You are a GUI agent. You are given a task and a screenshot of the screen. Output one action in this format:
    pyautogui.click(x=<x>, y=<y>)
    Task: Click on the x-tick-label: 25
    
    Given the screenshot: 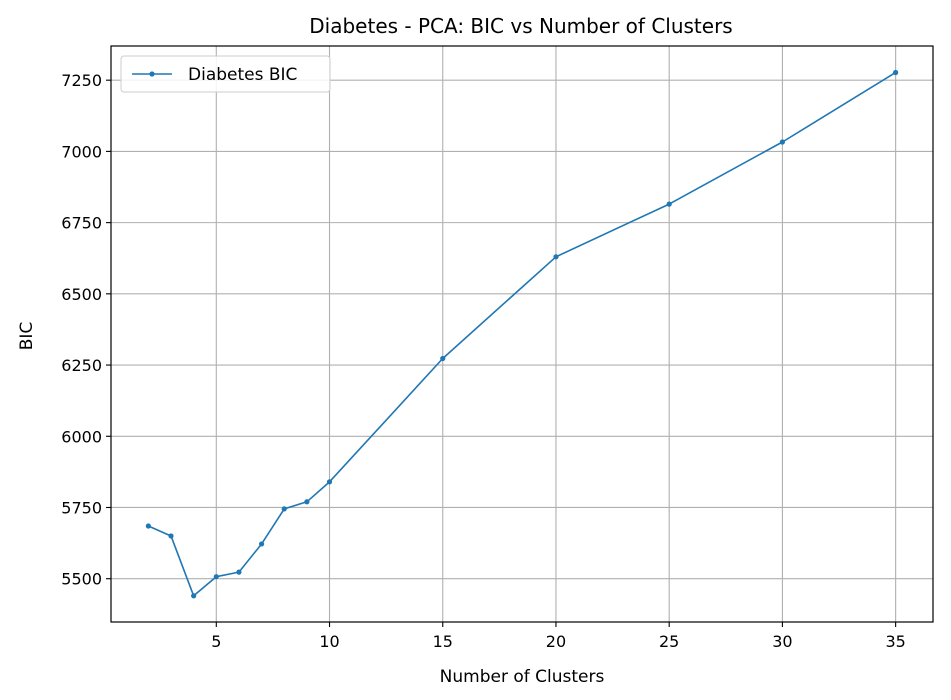 What is the action you would take?
    pyautogui.click(x=669, y=641)
    